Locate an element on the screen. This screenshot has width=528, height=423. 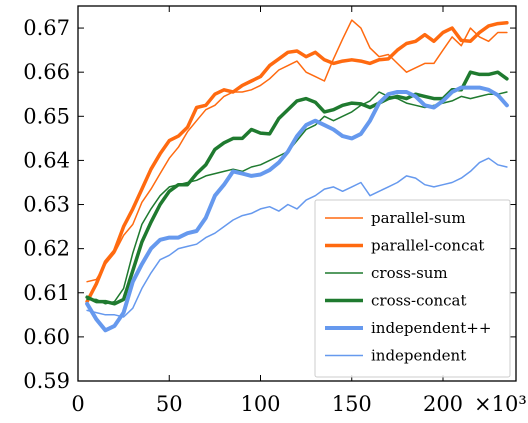
legend-label: independent++ is located at coordinates (431, 328).